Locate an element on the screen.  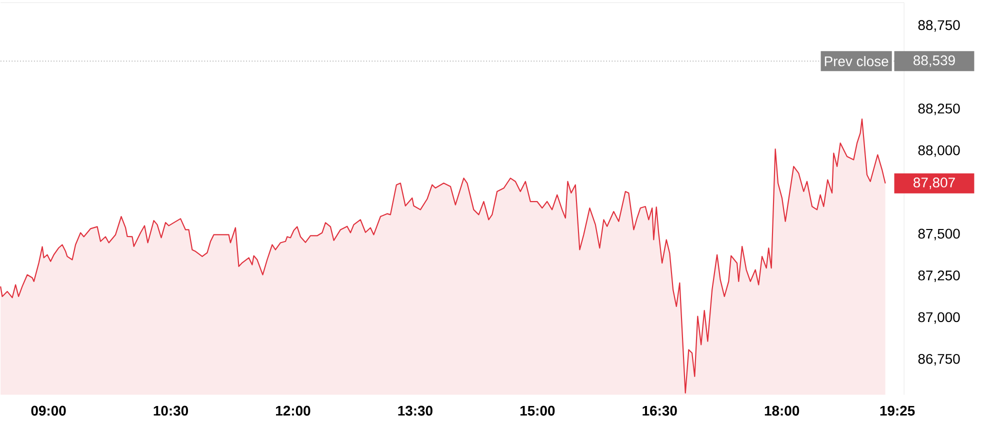
text: 87,807 is located at coordinates (934, 184).